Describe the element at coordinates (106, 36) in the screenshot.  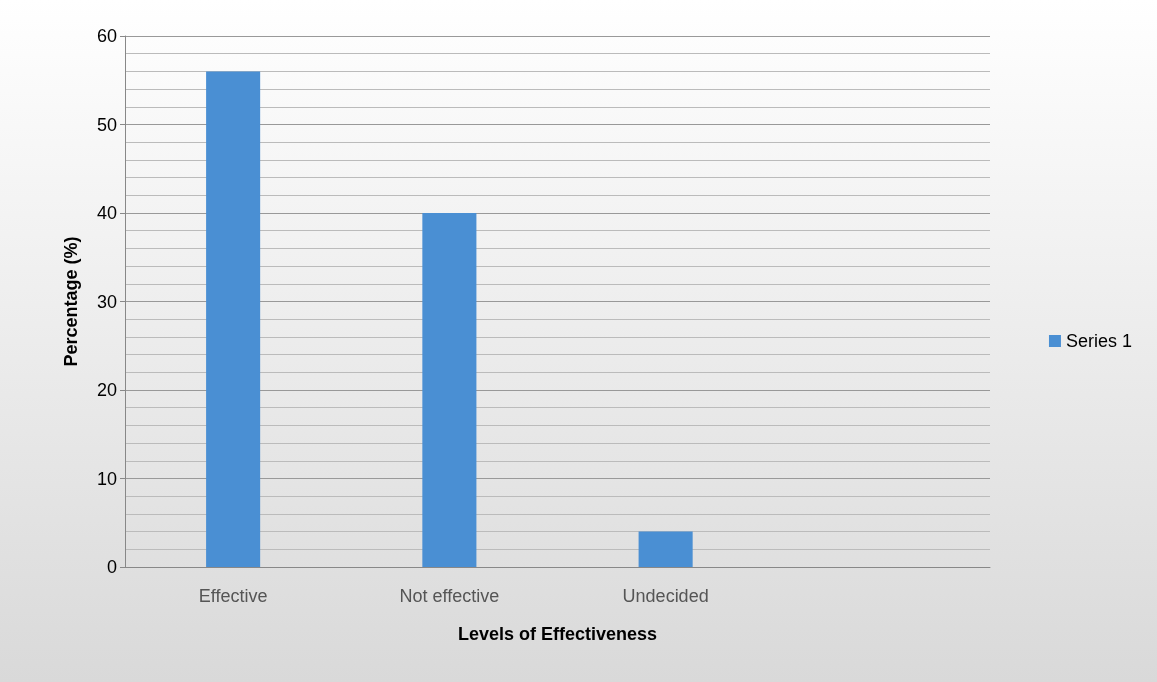
I see `y-tick-label: 60` at that location.